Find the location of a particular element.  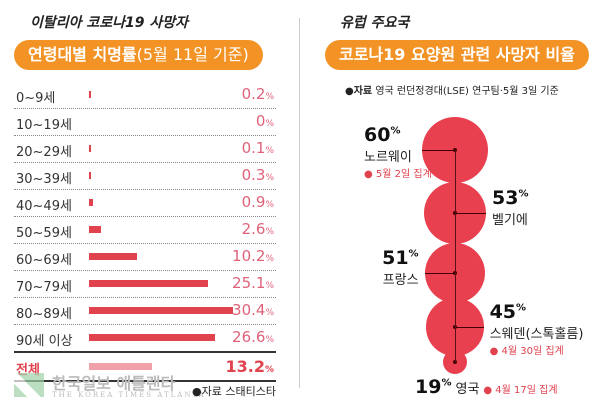

category-label: 60~69세 is located at coordinates (44, 260).